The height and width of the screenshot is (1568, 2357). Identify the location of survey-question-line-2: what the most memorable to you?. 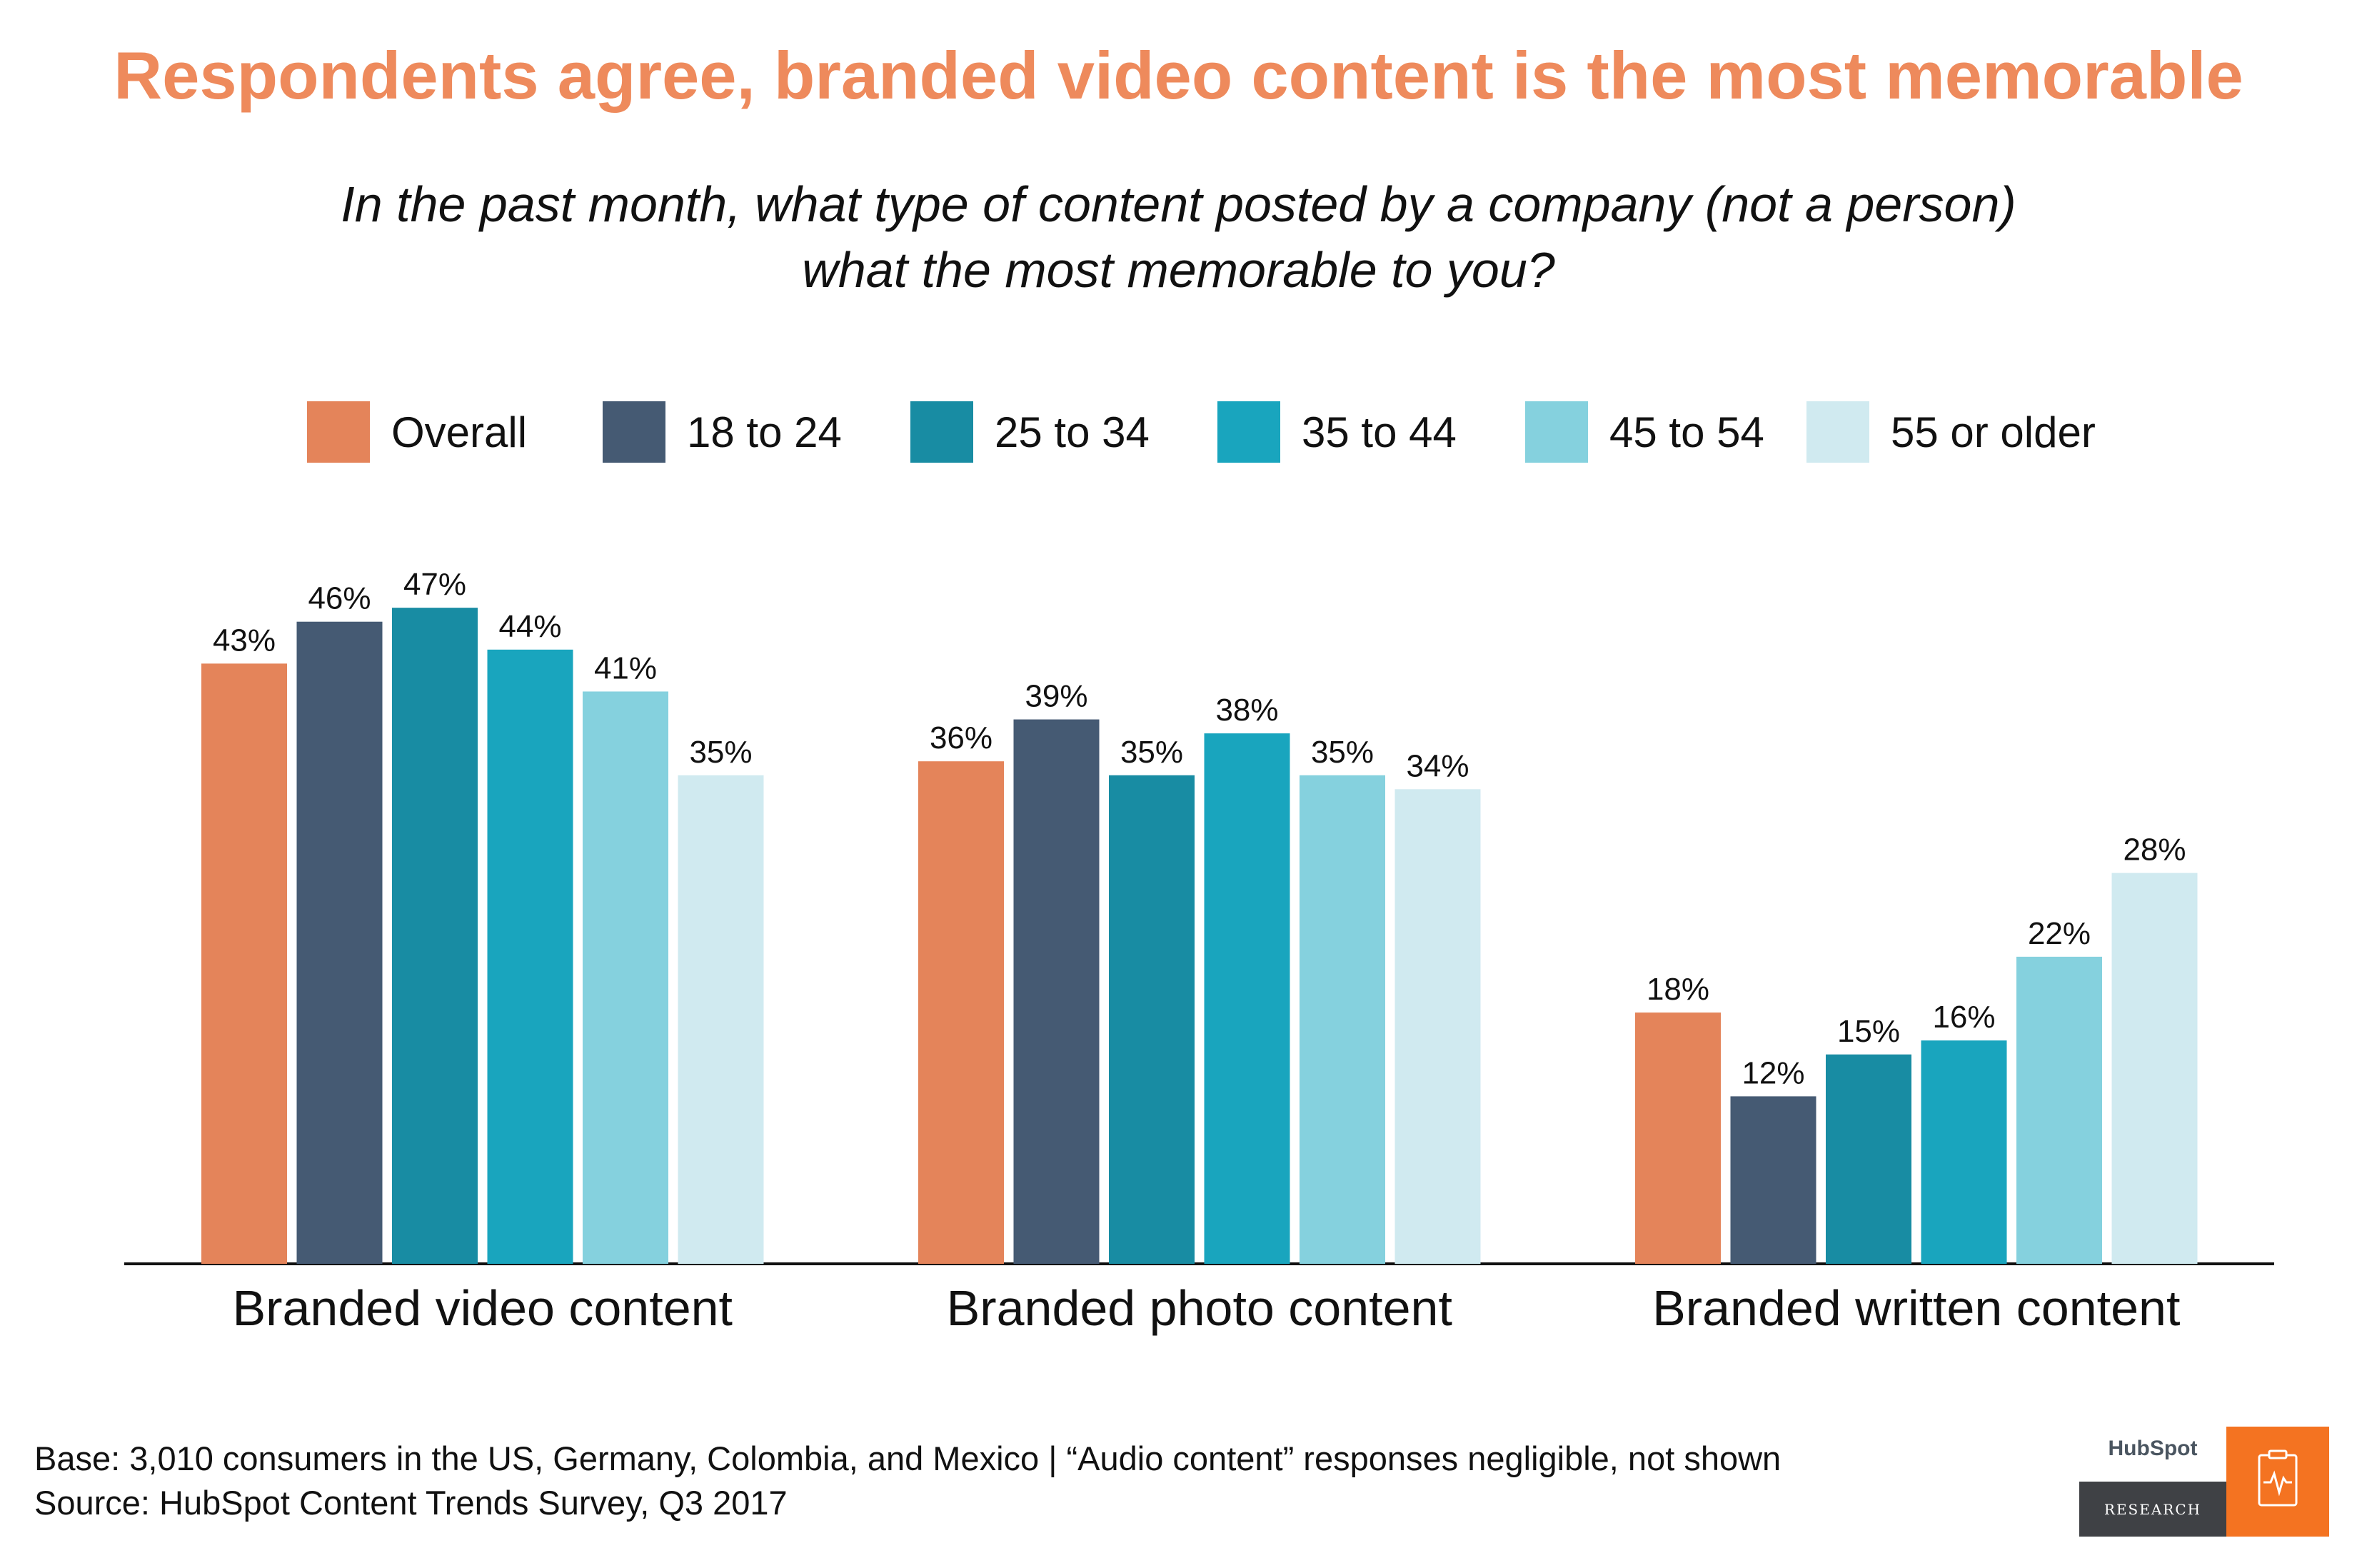
(1178, 270).